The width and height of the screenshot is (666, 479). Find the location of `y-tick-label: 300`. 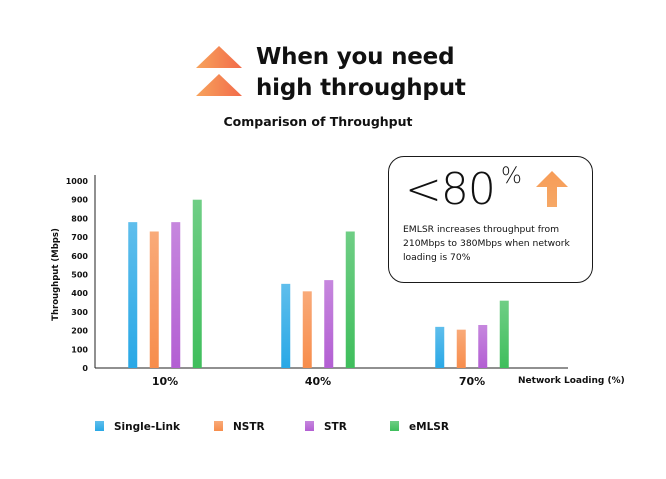

y-tick-label: 300 is located at coordinates (79, 312).